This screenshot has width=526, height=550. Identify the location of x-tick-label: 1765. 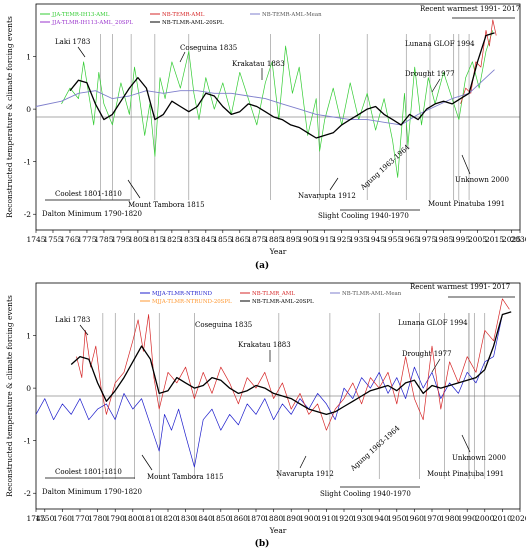
(69, 239).